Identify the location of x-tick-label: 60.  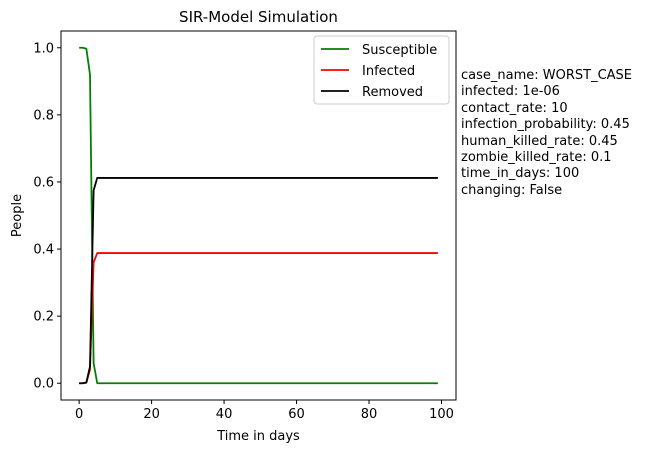
(296, 414).